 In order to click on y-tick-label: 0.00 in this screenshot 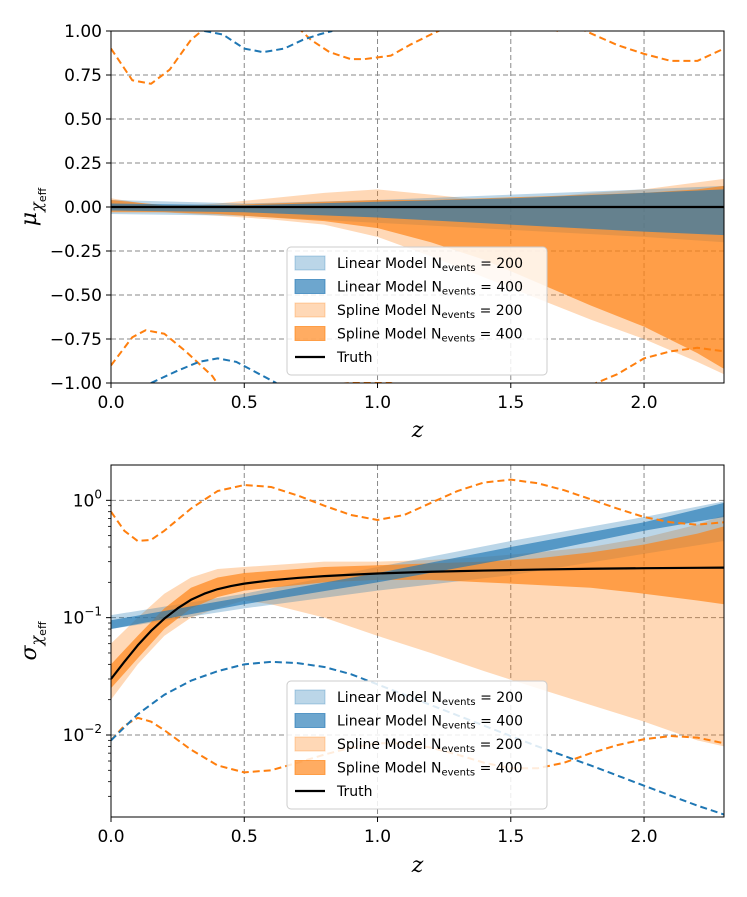, I will do `click(83, 208)`.